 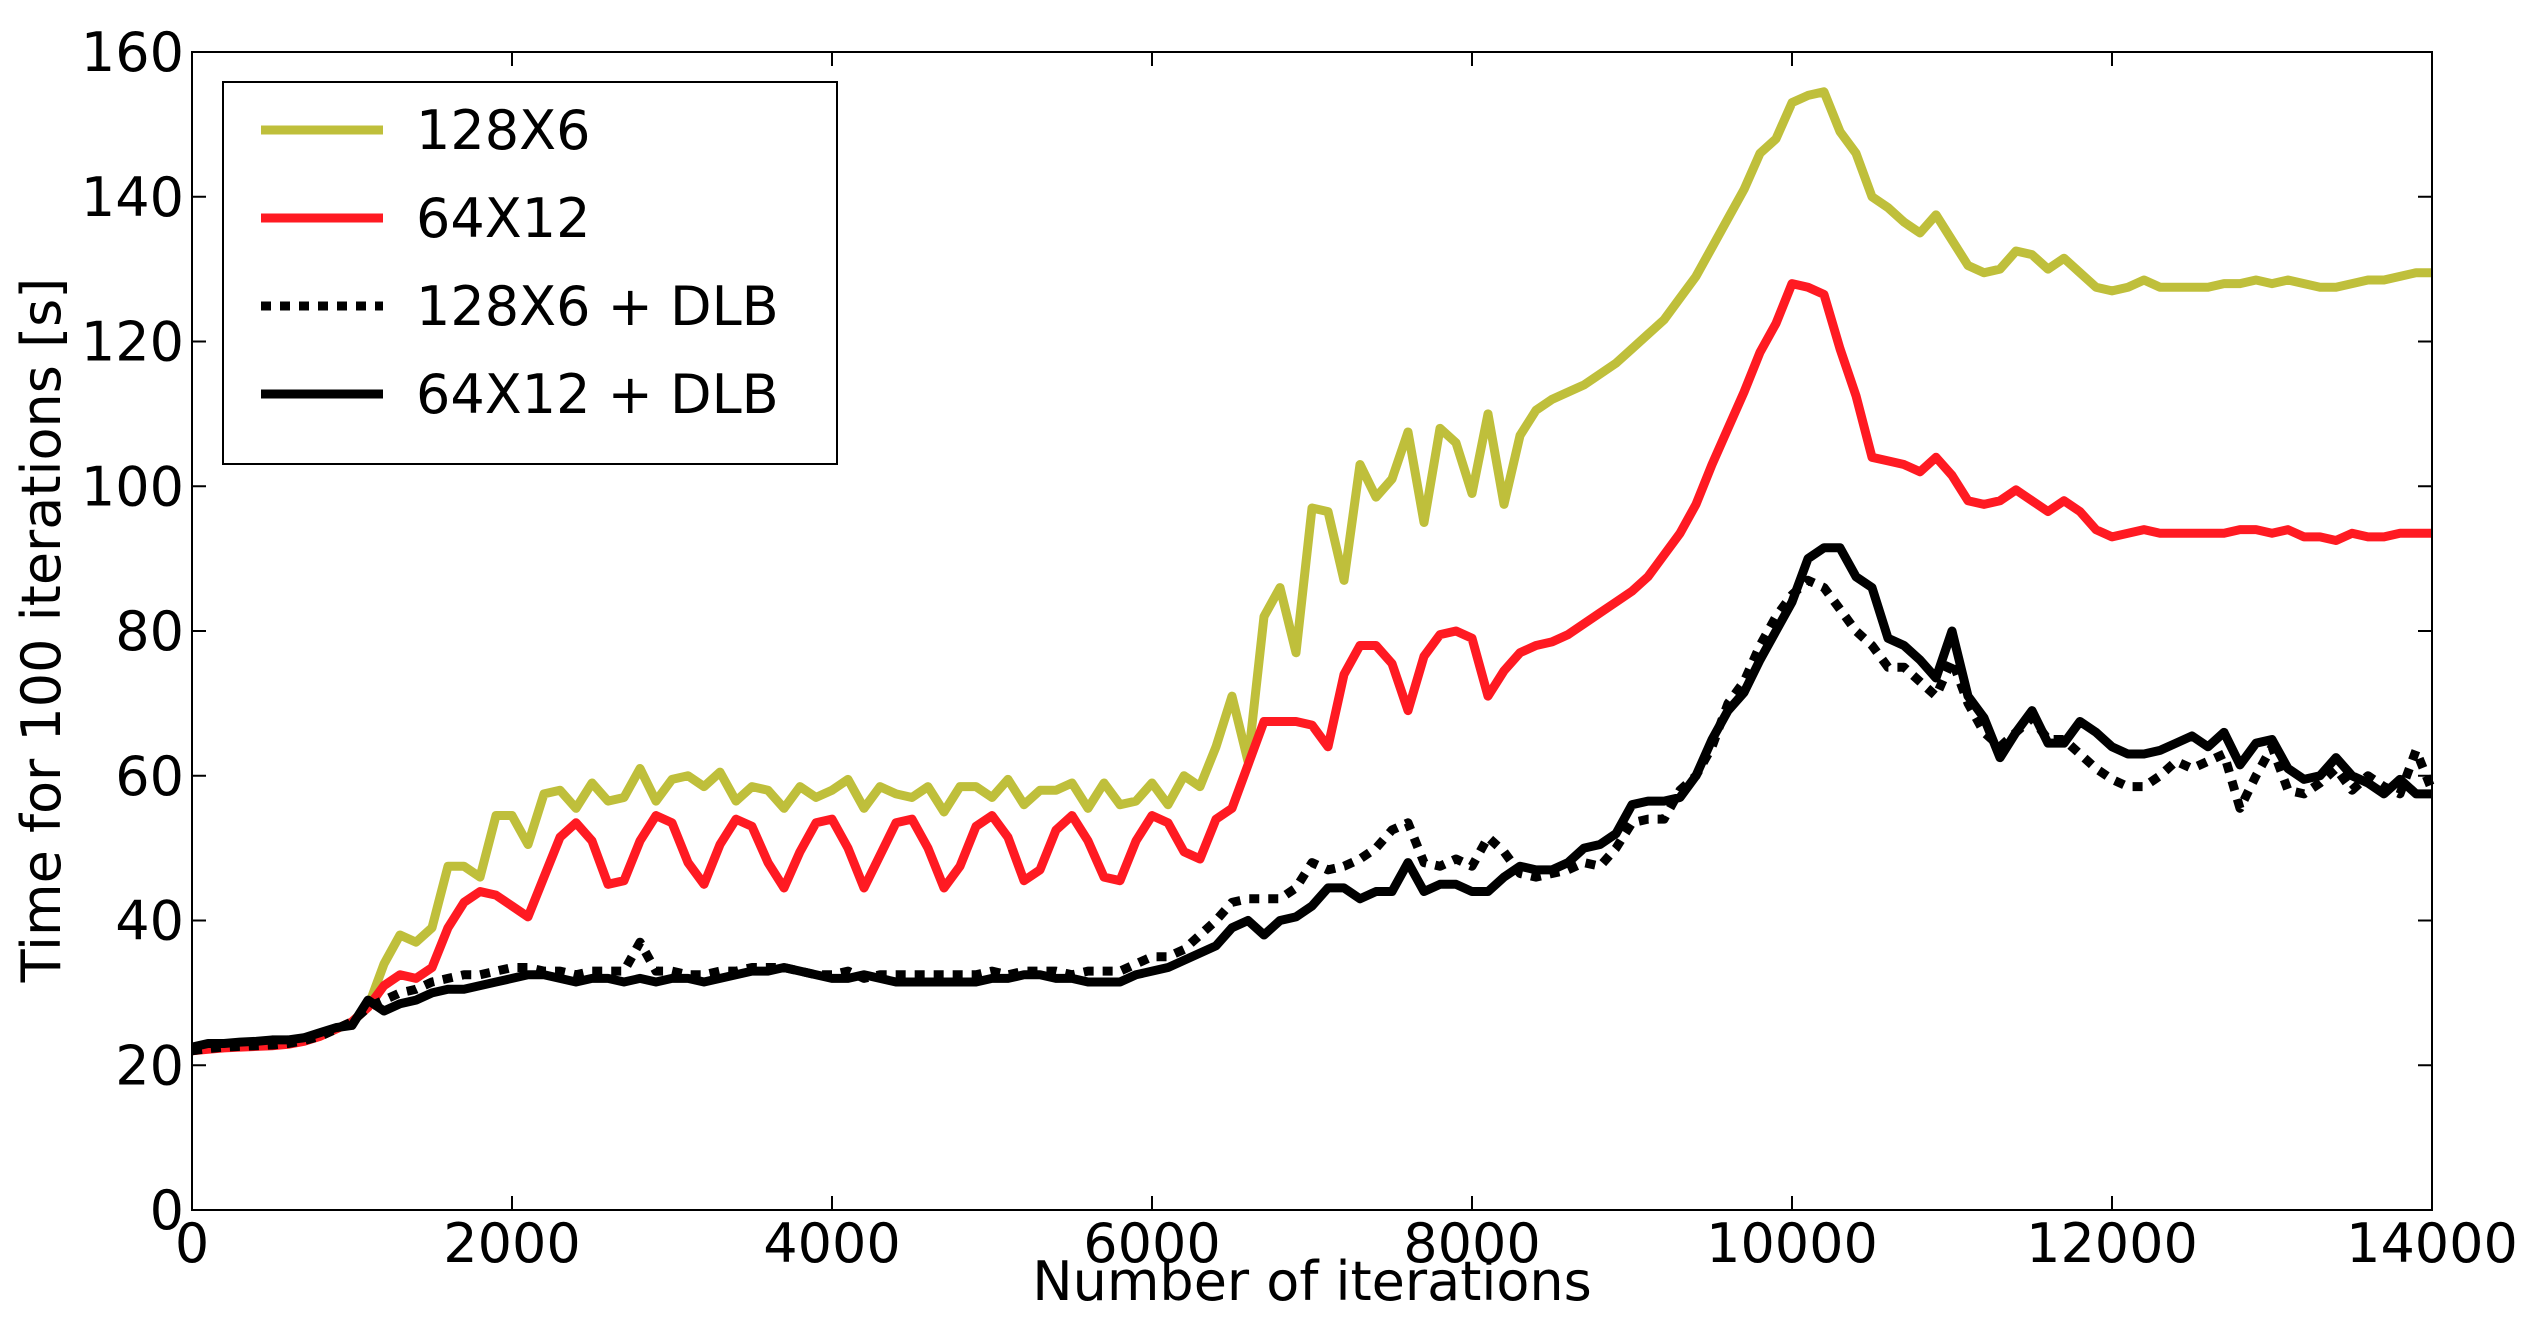 What do you see at coordinates (132, 342) in the screenshot?
I see `y-tick-label: 120` at bounding box center [132, 342].